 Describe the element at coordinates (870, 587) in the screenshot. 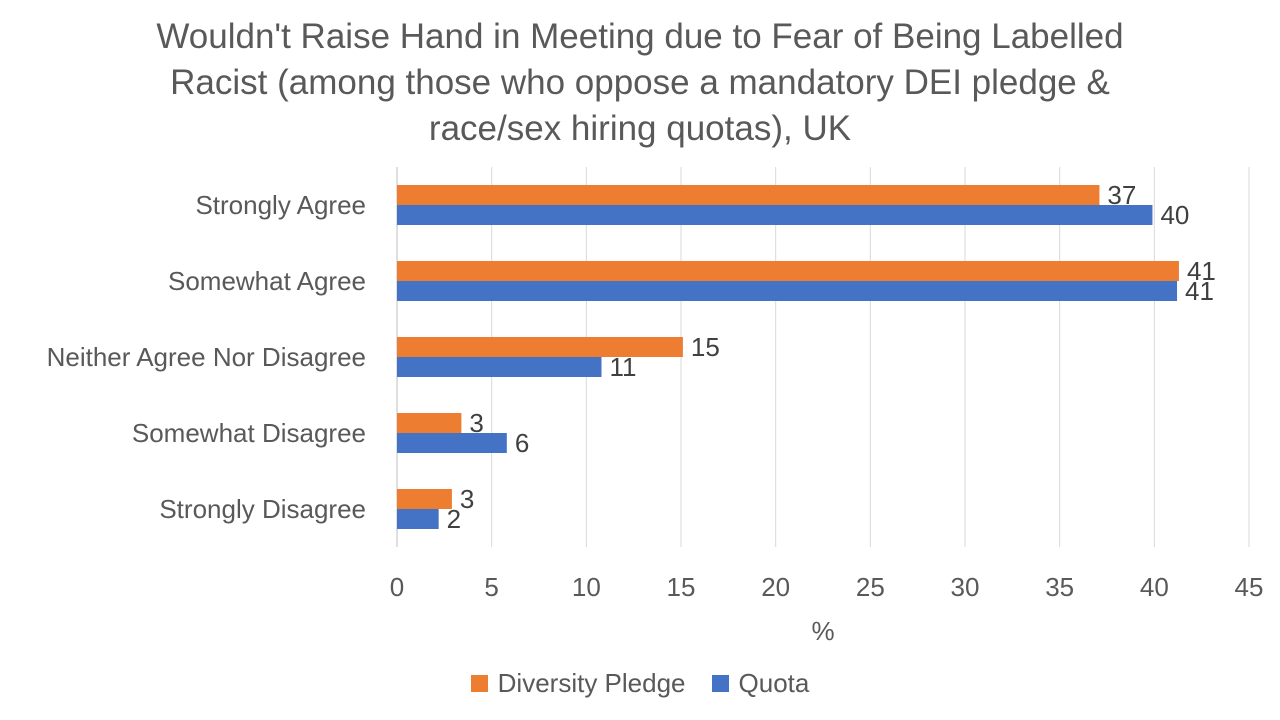

I see `x-tick-label-25: 25` at that location.